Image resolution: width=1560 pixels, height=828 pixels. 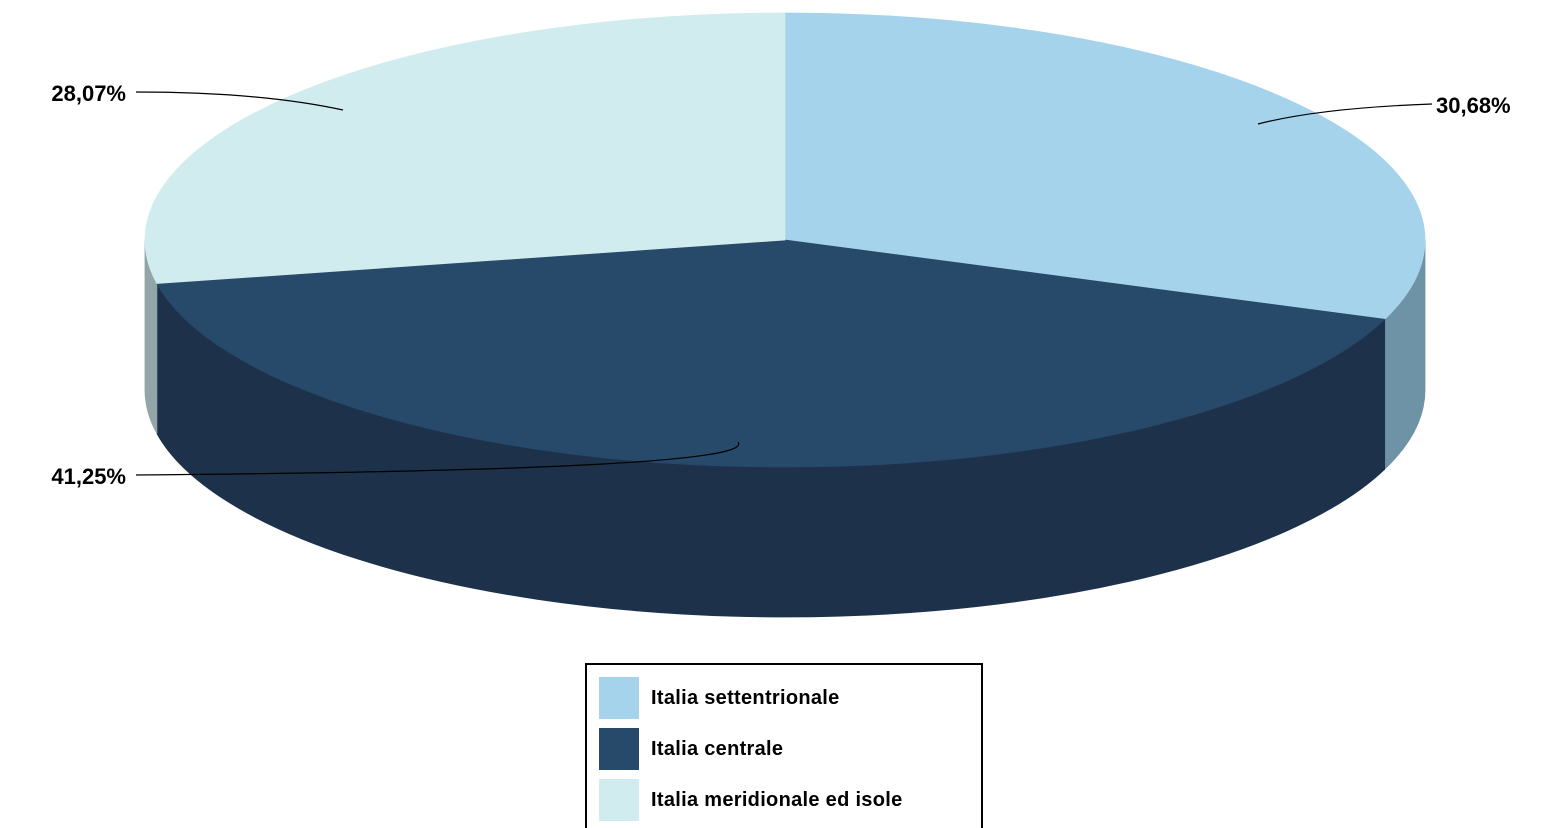 What do you see at coordinates (1473, 105) in the screenshot?
I see `slice-value-label: 30,68%` at bounding box center [1473, 105].